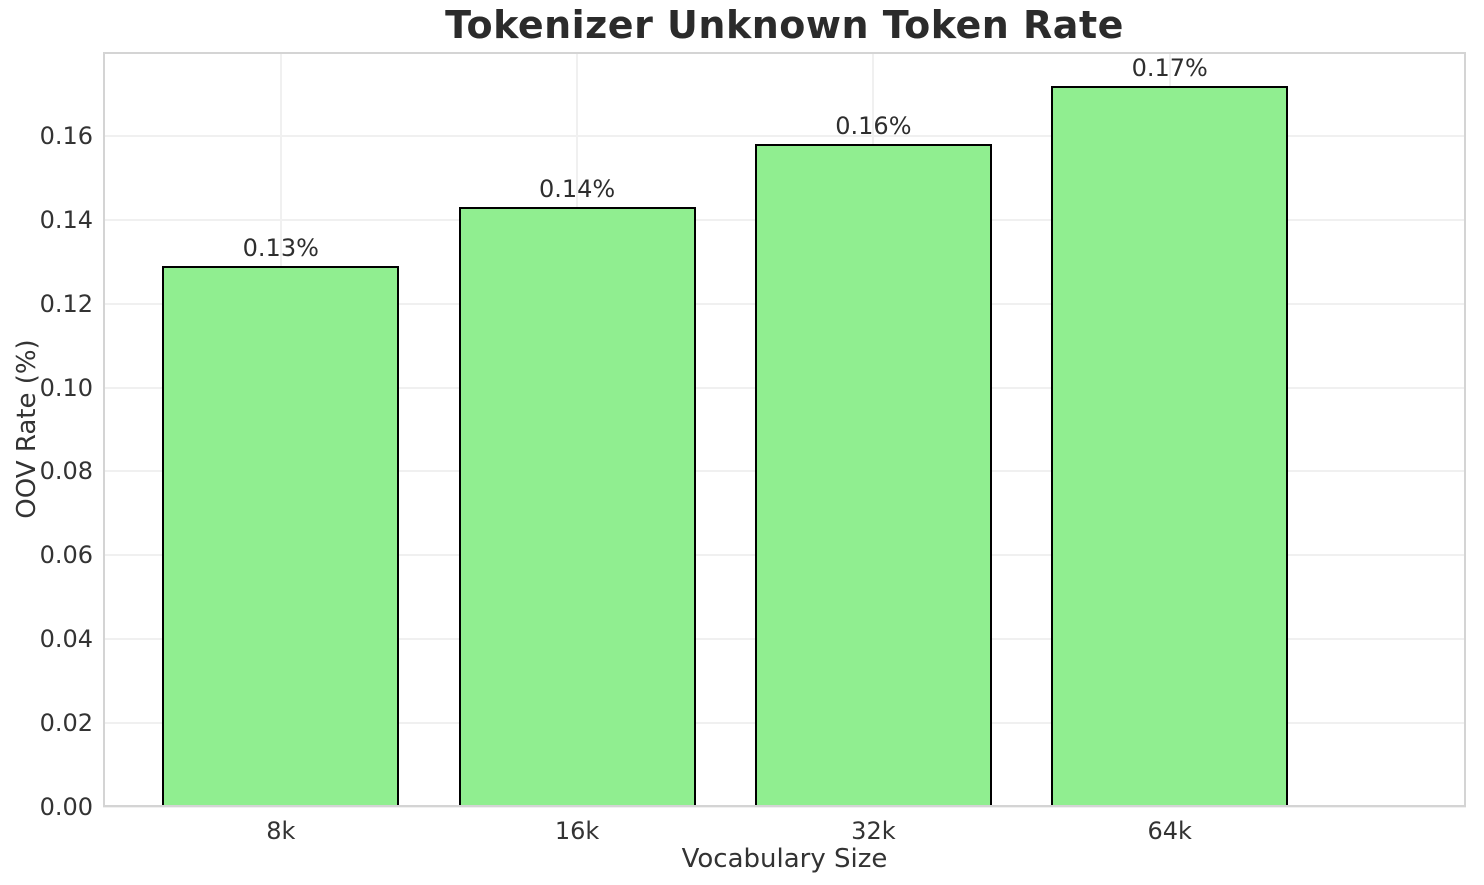 The height and width of the screenshot is (885, 1484). What do you see at coordinates (66, 471) in the screenshot?
I see `y-tick-label: 0.08` at bounding box center [66, 471].